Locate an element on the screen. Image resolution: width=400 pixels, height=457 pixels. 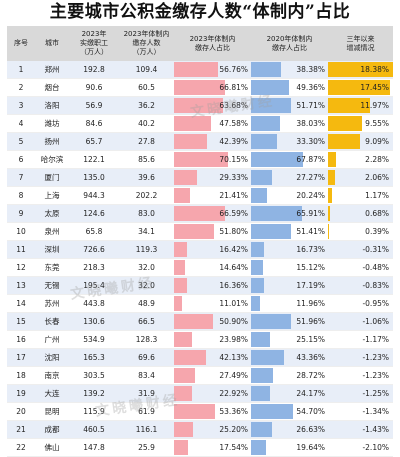
change-label: 1.17% is located at coordinates (377, 195).